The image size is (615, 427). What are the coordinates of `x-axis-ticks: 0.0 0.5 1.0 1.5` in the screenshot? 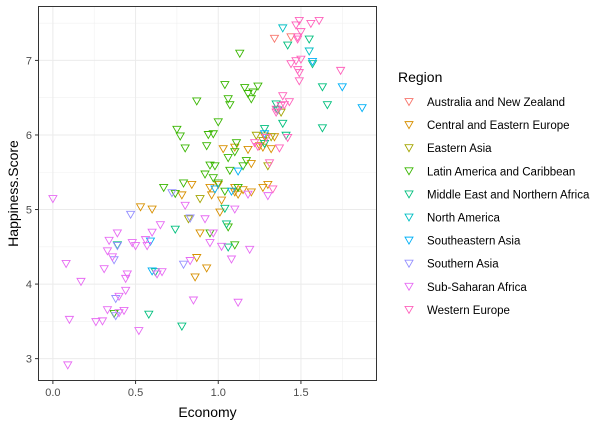 It's located at (177, 390).